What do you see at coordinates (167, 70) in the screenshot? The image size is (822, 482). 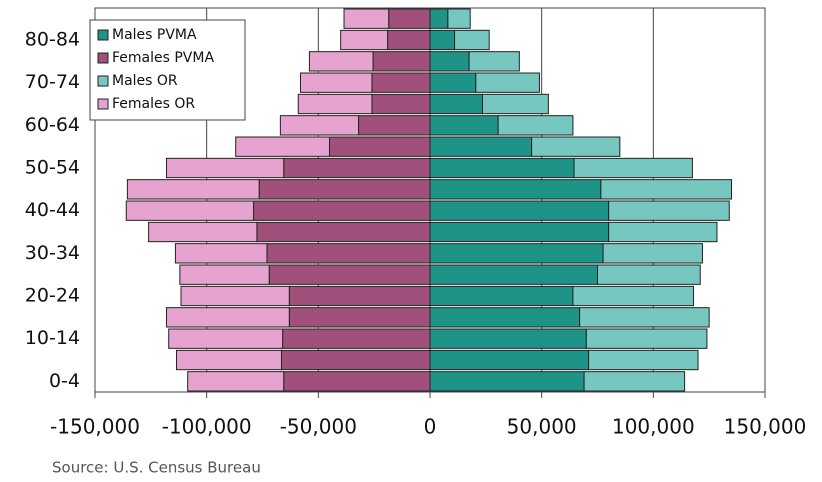 I see `legend-box` at bounding box center [167, 70].